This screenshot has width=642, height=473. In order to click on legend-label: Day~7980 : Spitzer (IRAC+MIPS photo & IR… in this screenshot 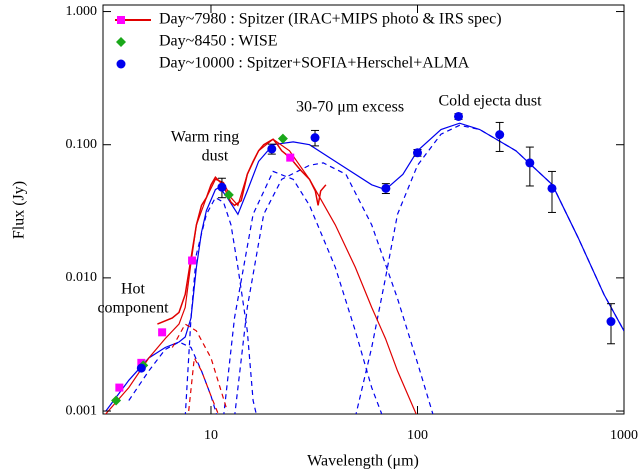, I will do `click(330, 19)`.